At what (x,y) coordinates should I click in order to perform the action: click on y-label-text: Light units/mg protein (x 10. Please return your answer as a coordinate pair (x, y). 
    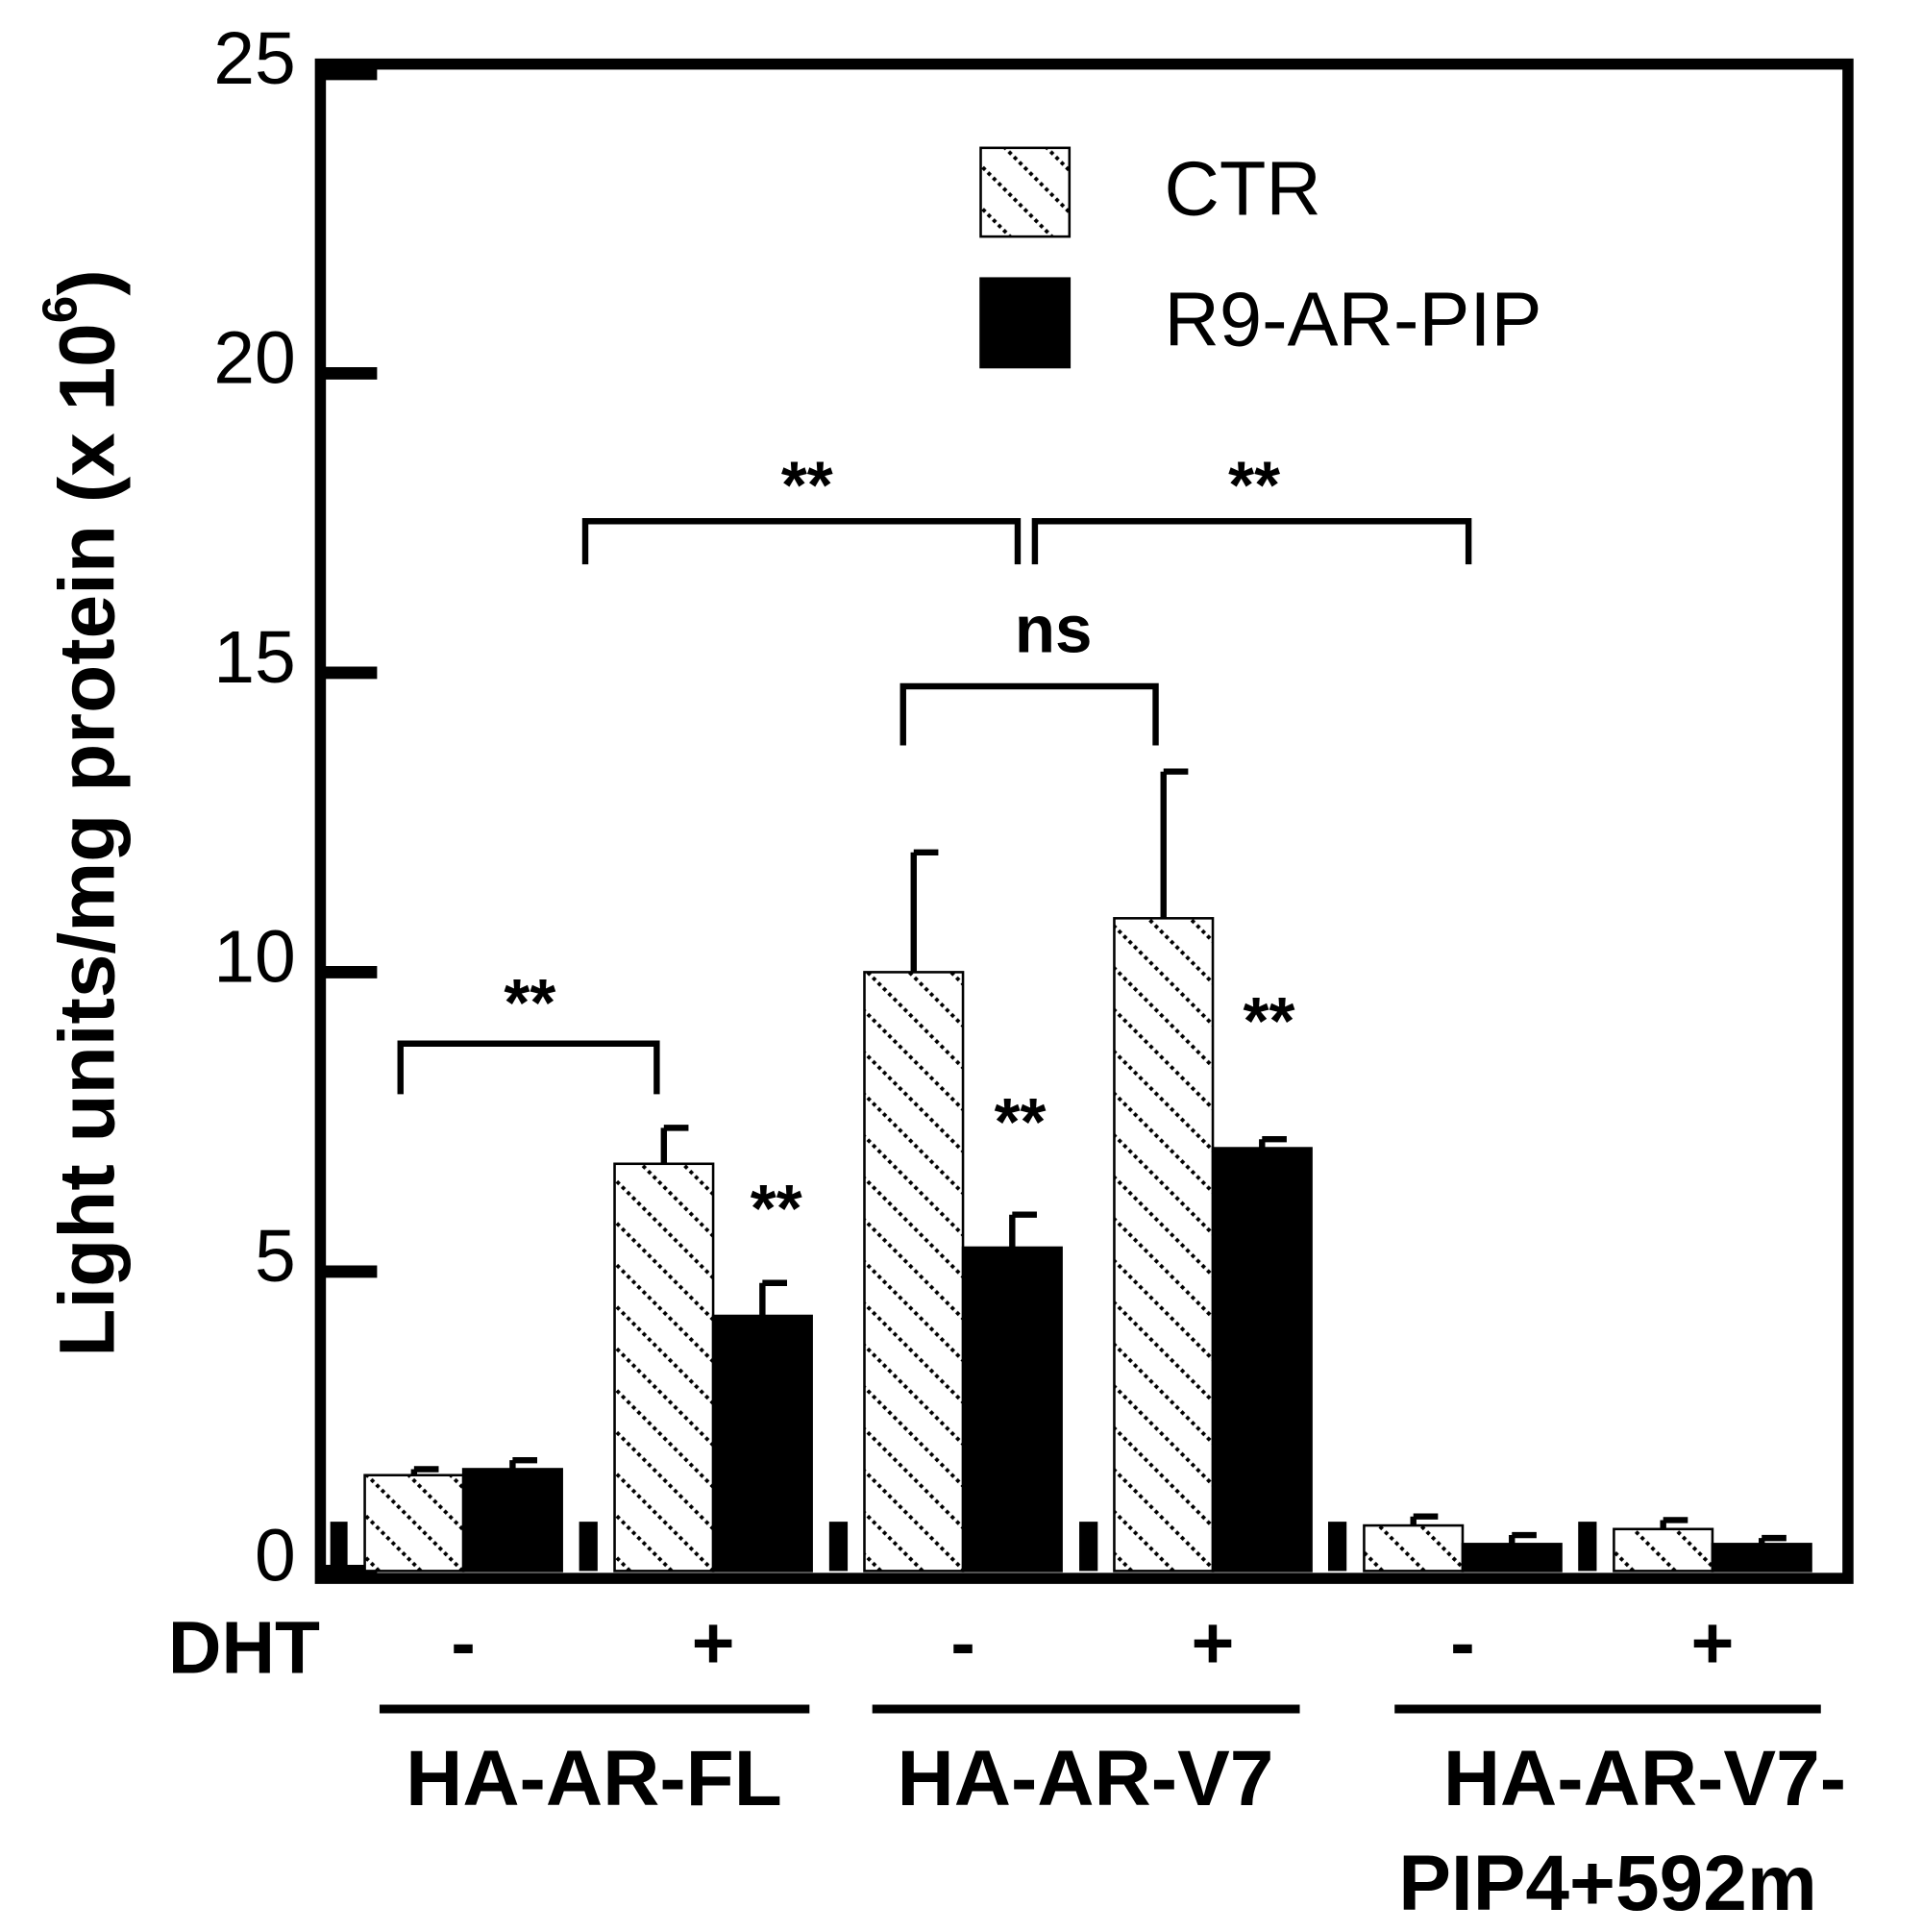
    Looking at the image, I should click on (87, 840).